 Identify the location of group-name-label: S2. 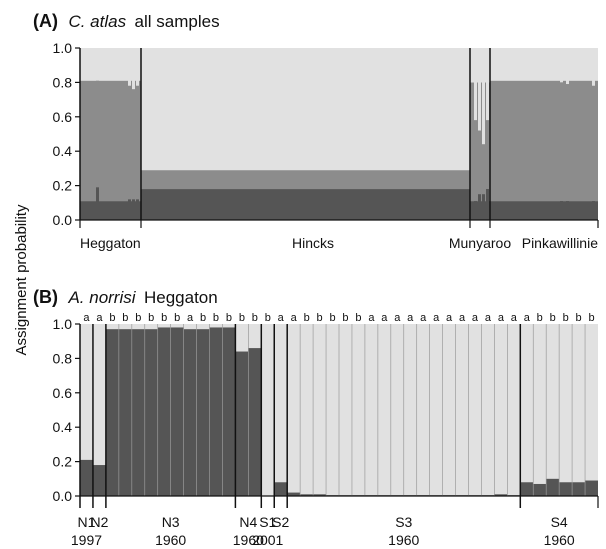
(280, 522).